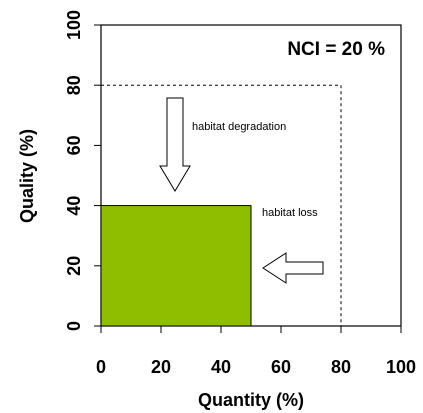 The image size is (423, 413). What do you see at coordinates (336, 49) in the screenshot?
I see `nci-label: NCI = 20 %` at bounding box center [336, 49].